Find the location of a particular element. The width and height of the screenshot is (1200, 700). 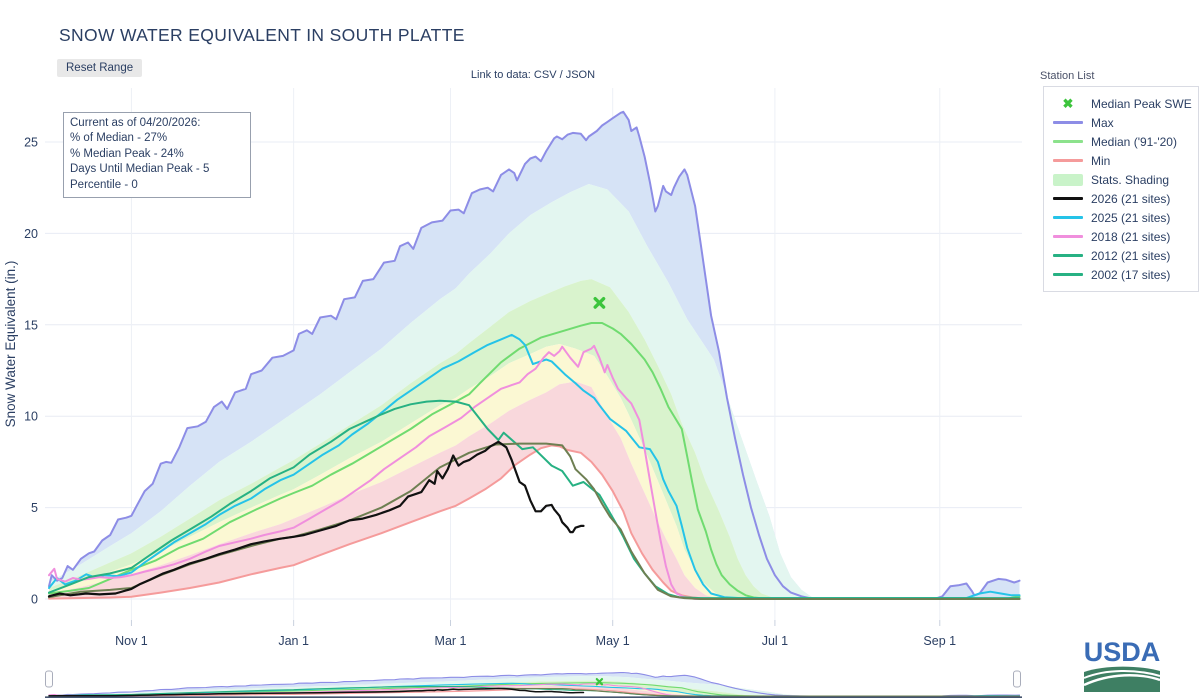

data-link-prefix: Link to data: is located at coordinates (502, 75).